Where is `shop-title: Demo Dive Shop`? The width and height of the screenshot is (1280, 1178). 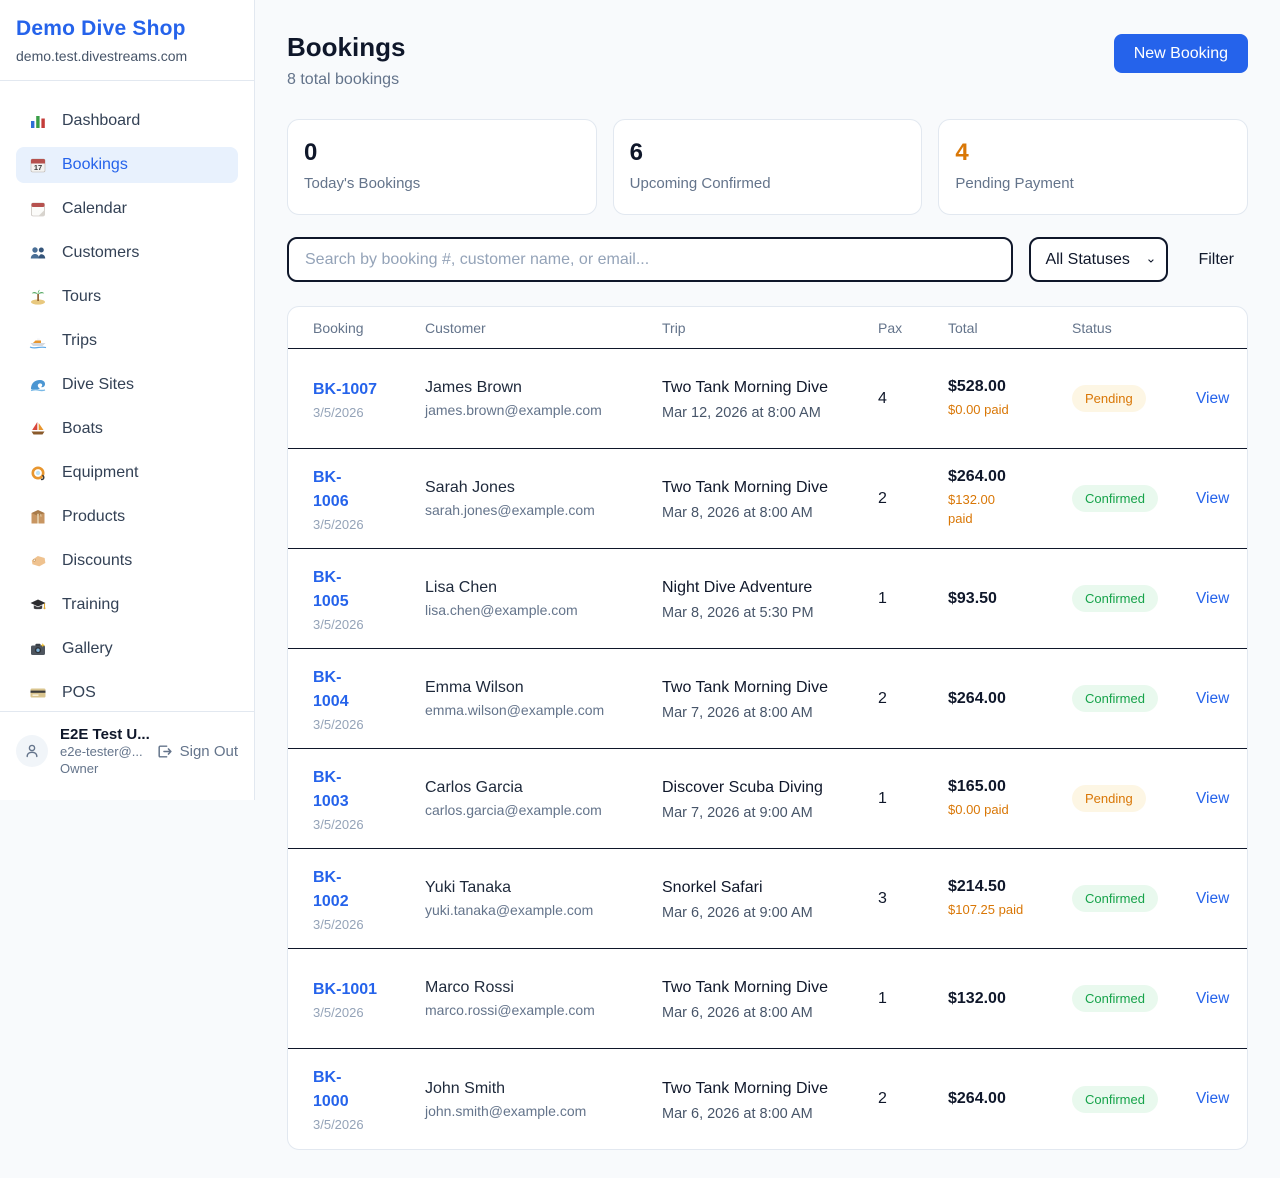 shop-title: Demo Dive Shop is located at coordinates (101, 28).